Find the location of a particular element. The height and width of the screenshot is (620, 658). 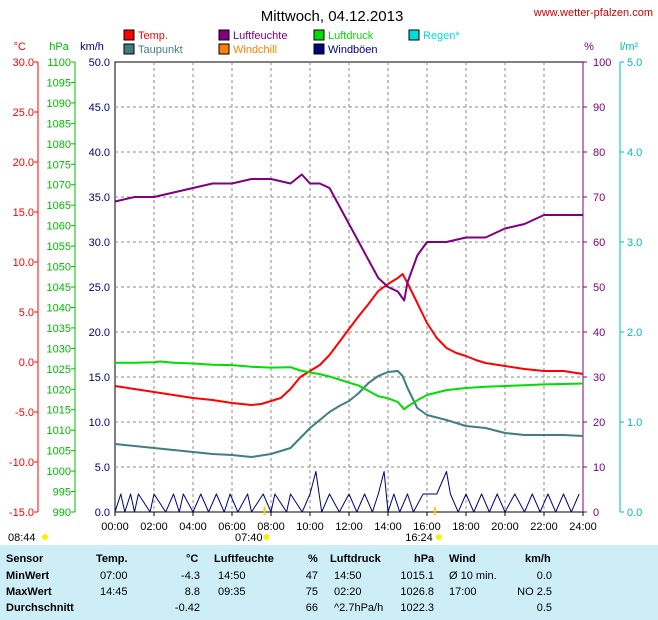

unit-pressure: hPa is located at coordinates (59, 47).